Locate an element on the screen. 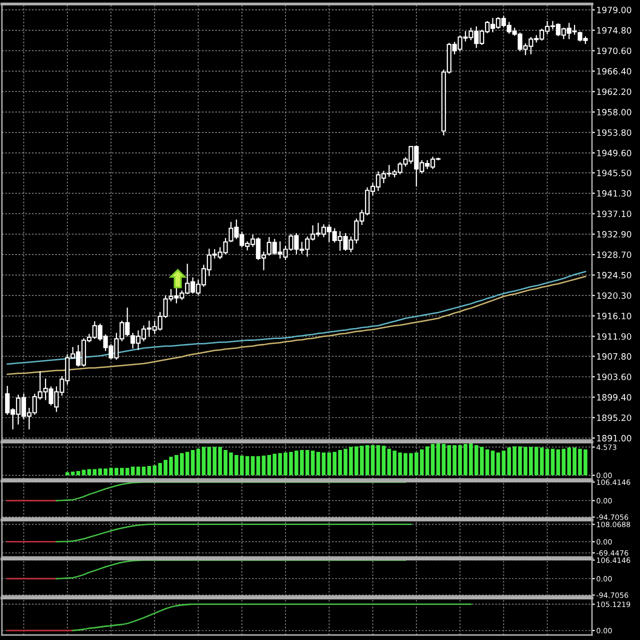  y-tick-label: 1937.10 is located at coordinates (614, 214).